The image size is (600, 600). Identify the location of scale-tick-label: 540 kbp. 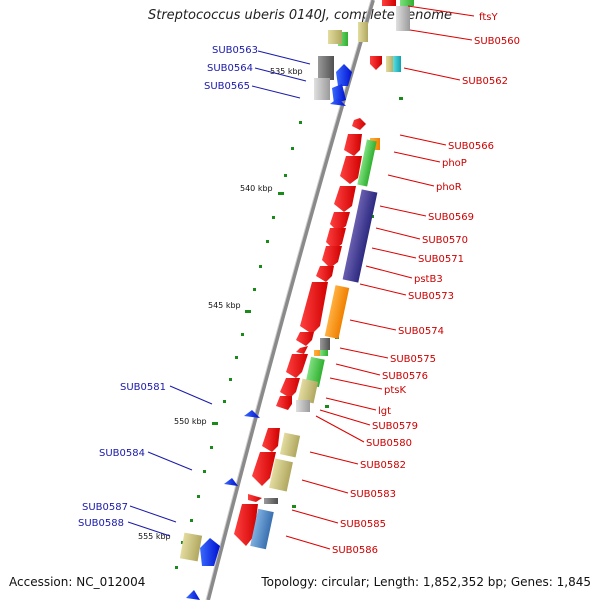
(256, 188).